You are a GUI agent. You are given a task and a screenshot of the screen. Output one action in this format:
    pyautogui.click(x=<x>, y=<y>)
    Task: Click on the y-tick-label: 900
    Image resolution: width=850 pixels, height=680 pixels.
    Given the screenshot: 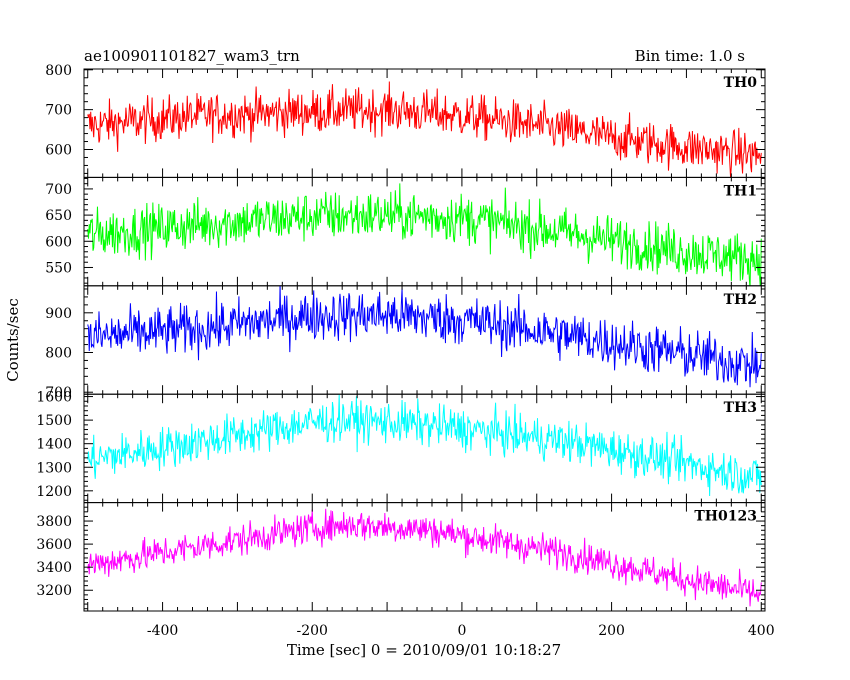 What is the action you would take?
    pyautogui.click(x=58, y=314)
    